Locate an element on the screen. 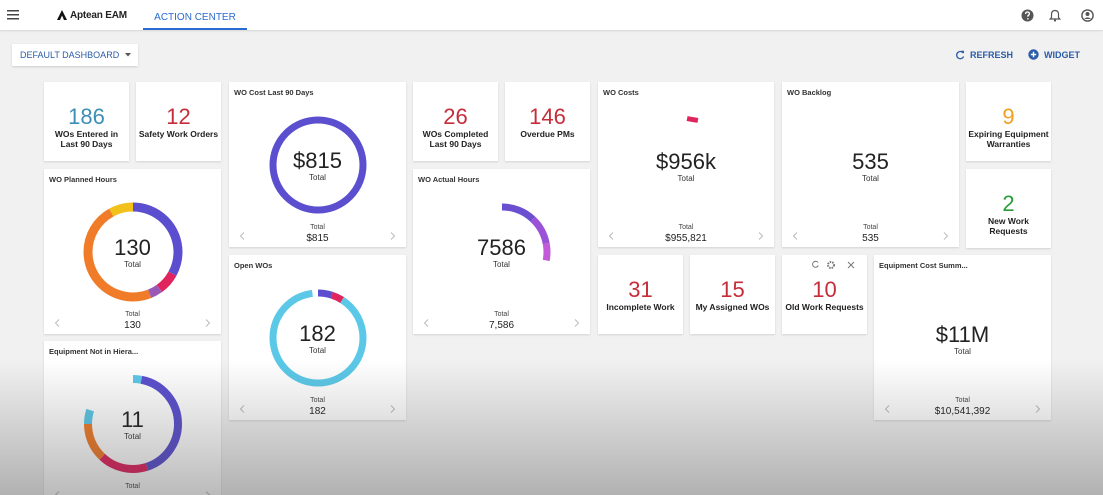 The height and width of the screenshot is (495, 1103). widget-card: 12 Safety Work Orders is located at coordinates (178, 121).